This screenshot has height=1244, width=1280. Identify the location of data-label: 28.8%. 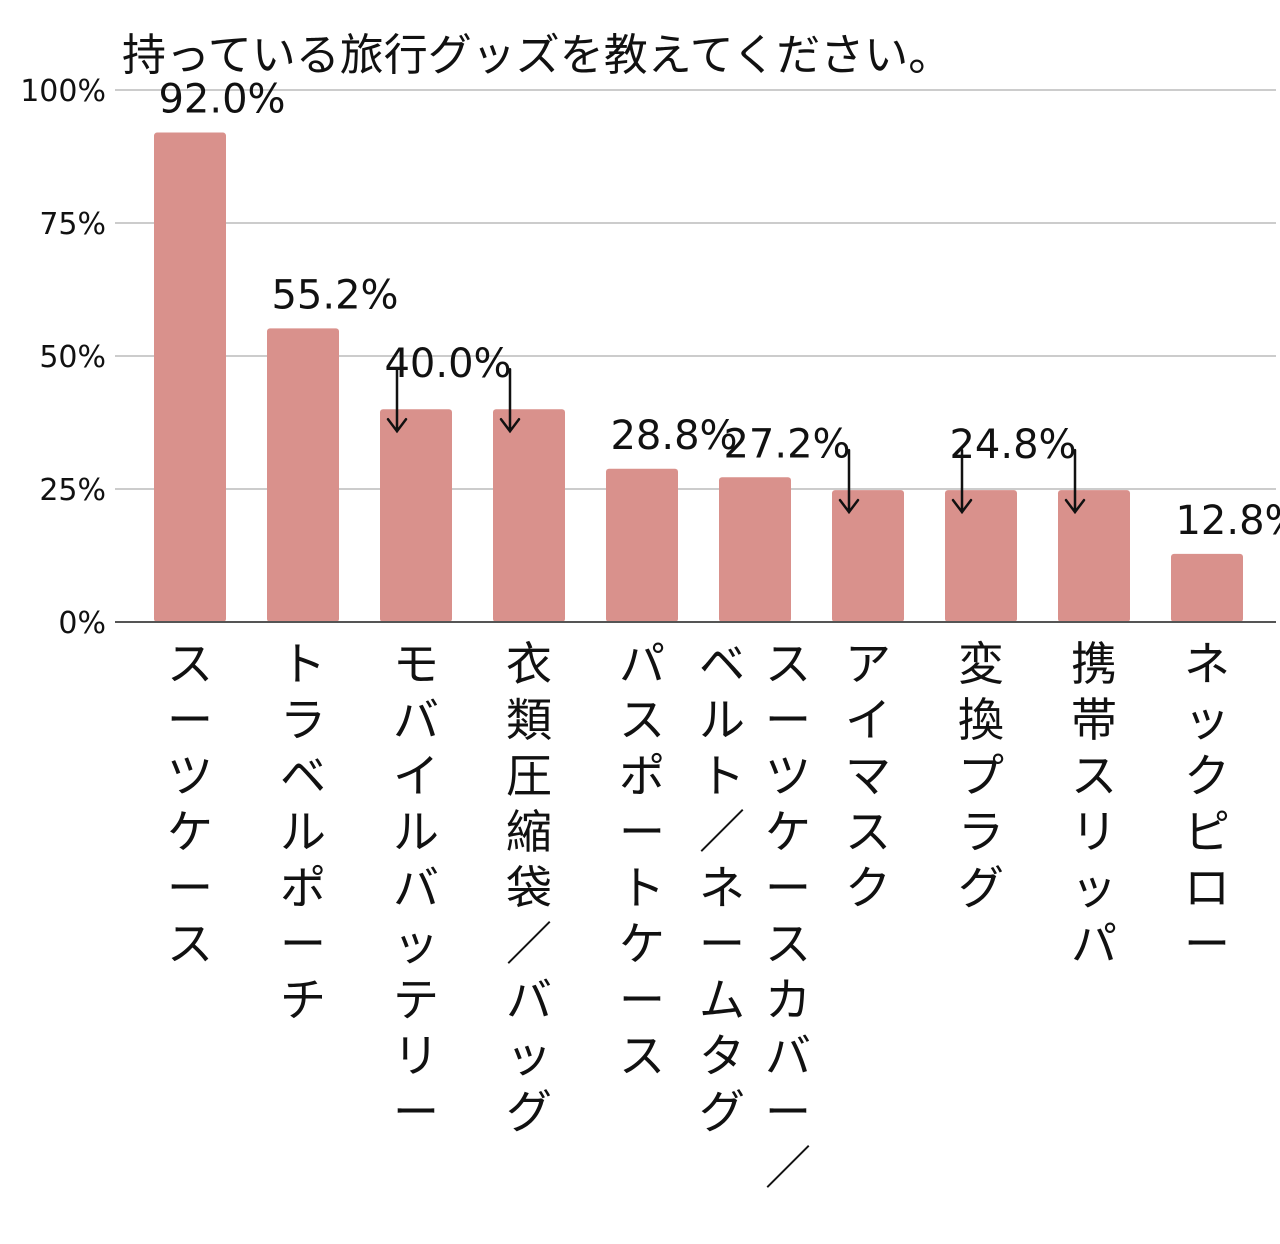
(673, 436).